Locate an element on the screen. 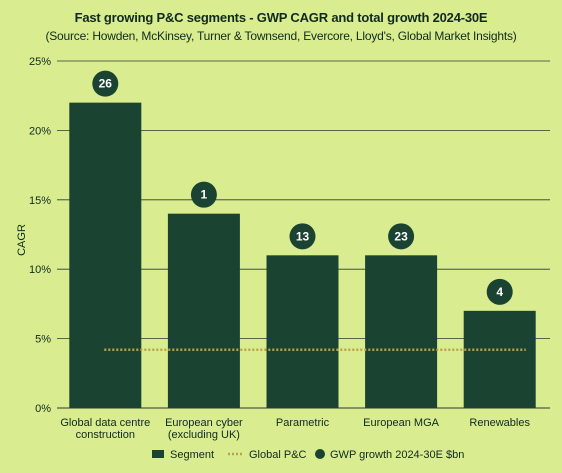 Image resolution: width=562 pixels, height=473 pixels. x-tick-label: European MGA is located at coordinates (401, 423).